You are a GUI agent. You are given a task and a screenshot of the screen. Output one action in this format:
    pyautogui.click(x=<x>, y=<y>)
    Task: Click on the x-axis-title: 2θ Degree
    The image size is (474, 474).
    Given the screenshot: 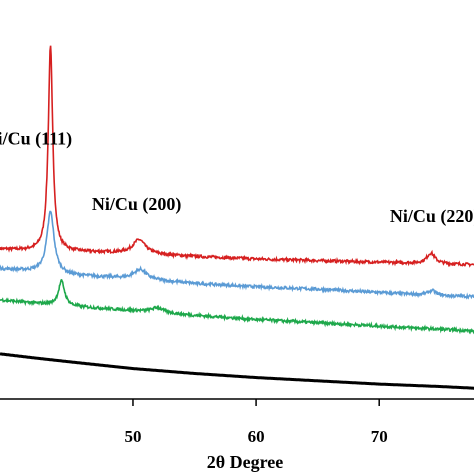 What is the action you would take?
    pyautogui.click(x=245, y=462)
    